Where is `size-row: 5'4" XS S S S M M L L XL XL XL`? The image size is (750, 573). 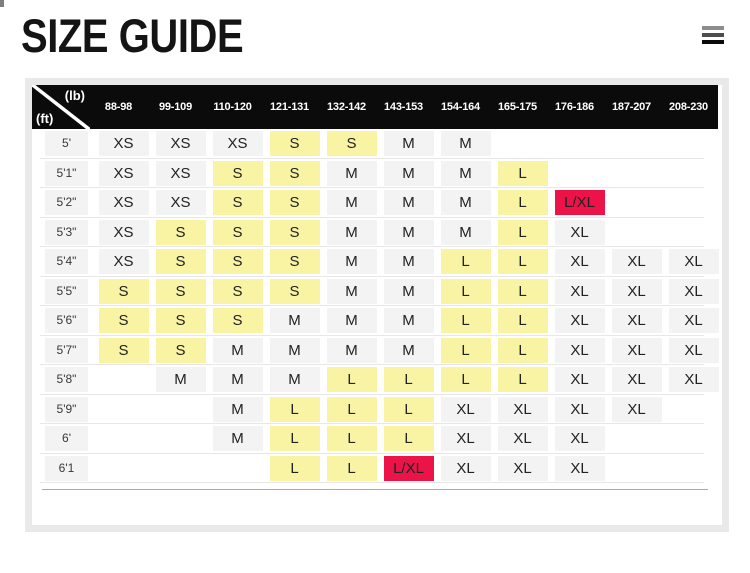
size-row: 5'4" XS S S S M M L L XL XL XL is located at coordinates (375, 262).